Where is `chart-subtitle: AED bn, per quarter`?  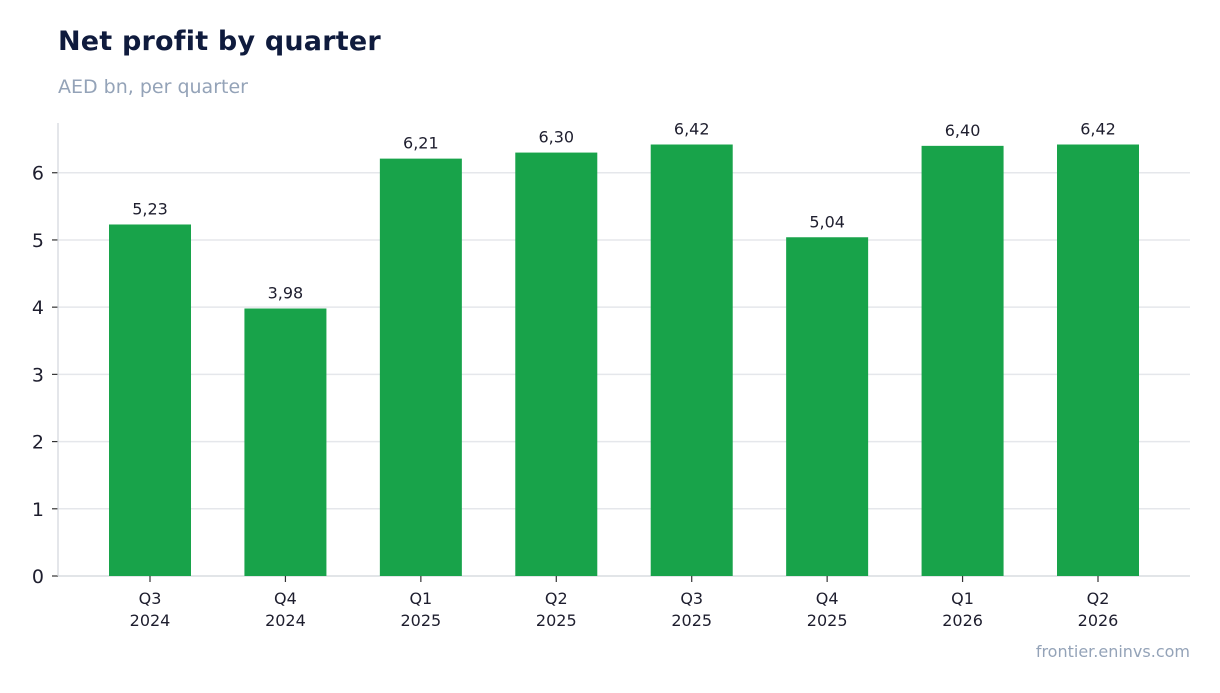
chart-subtitle: AED bn, per quarter is located at coordinates (153, 87).